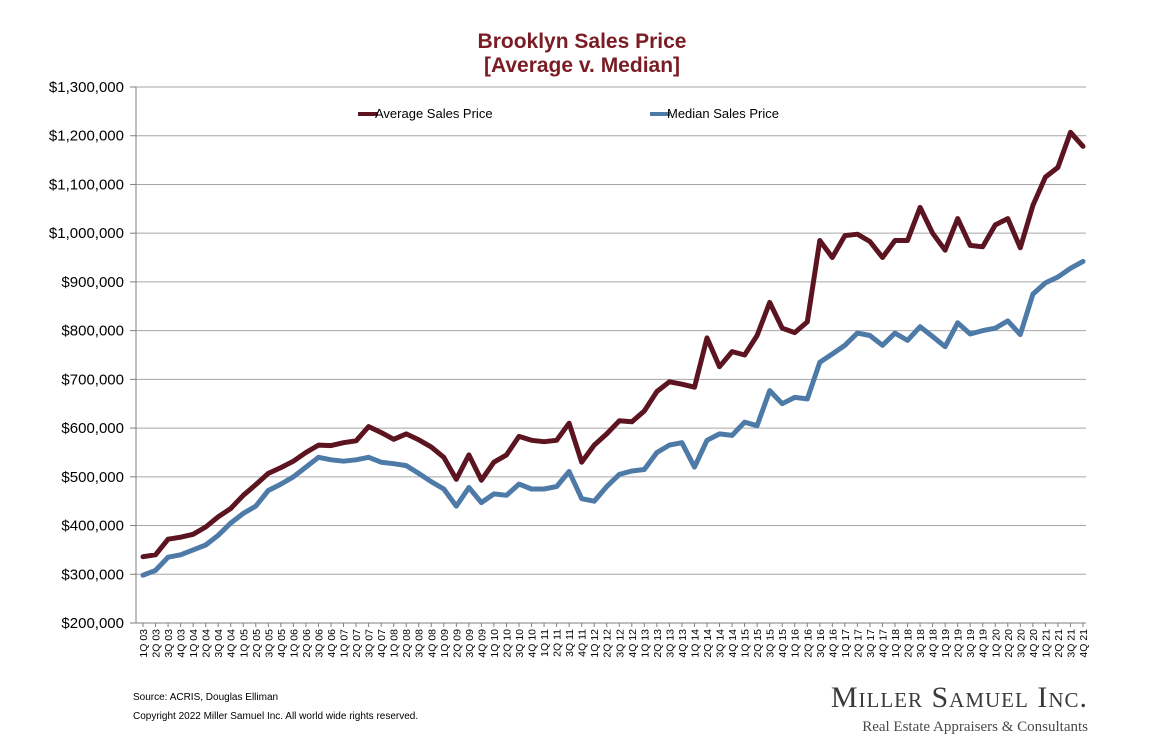 The image size is (1162, 744). Describe the element at coordinates (582, 65) in the screenshot. I see `chart-title-line-2: [Average v. Median]` at that location.